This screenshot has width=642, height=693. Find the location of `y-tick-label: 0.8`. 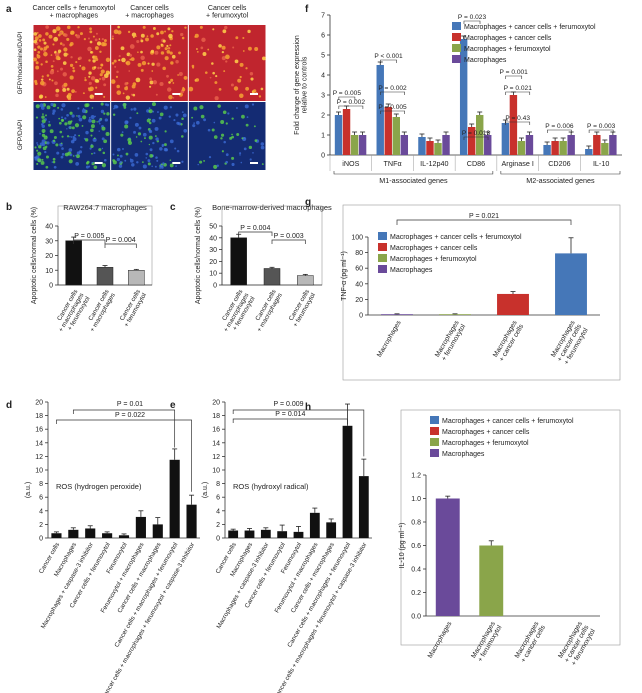

y-tick-label: 0.8 is located at coordinates (416, 523).